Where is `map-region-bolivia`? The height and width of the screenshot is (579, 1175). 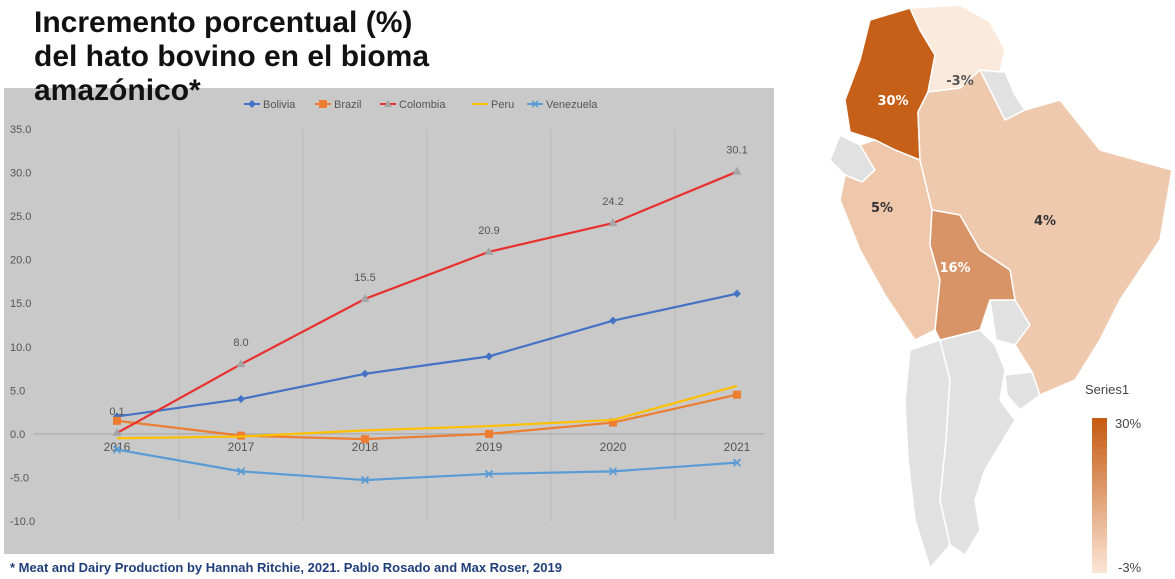
map-region-bolivia is located at coordinates (972, 275).